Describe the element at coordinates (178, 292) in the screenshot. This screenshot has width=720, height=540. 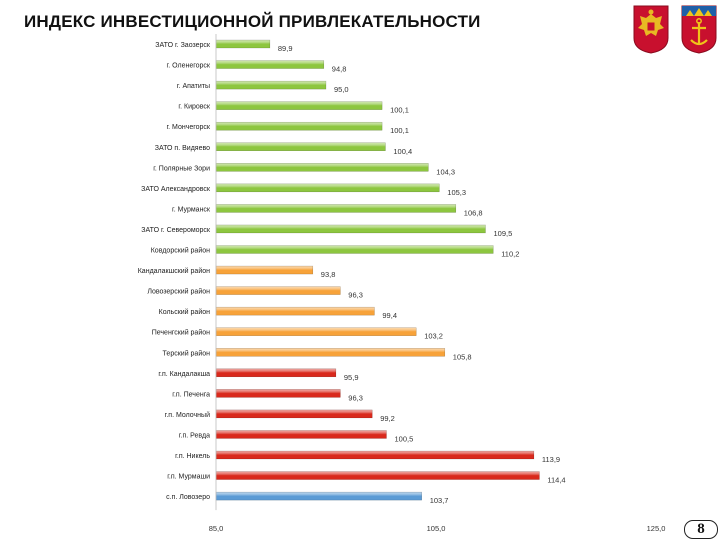
I see `category-label: Ловозерский район` at that location.